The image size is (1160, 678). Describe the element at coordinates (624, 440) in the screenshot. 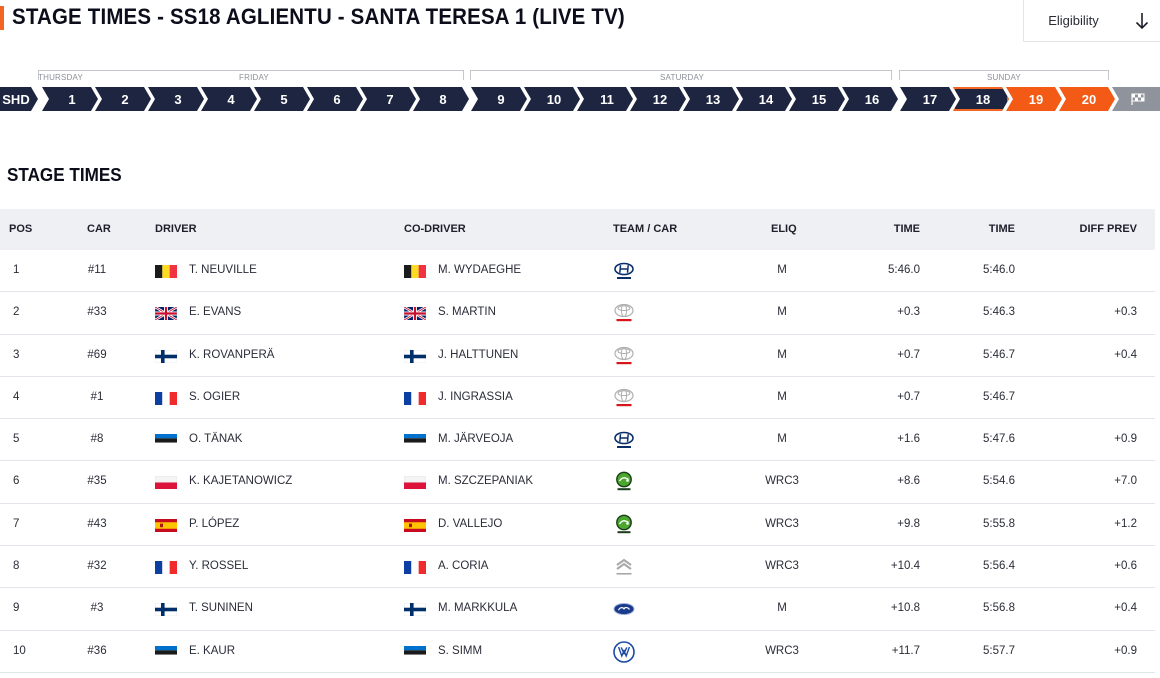

I see `hyundai-logo` at that location.